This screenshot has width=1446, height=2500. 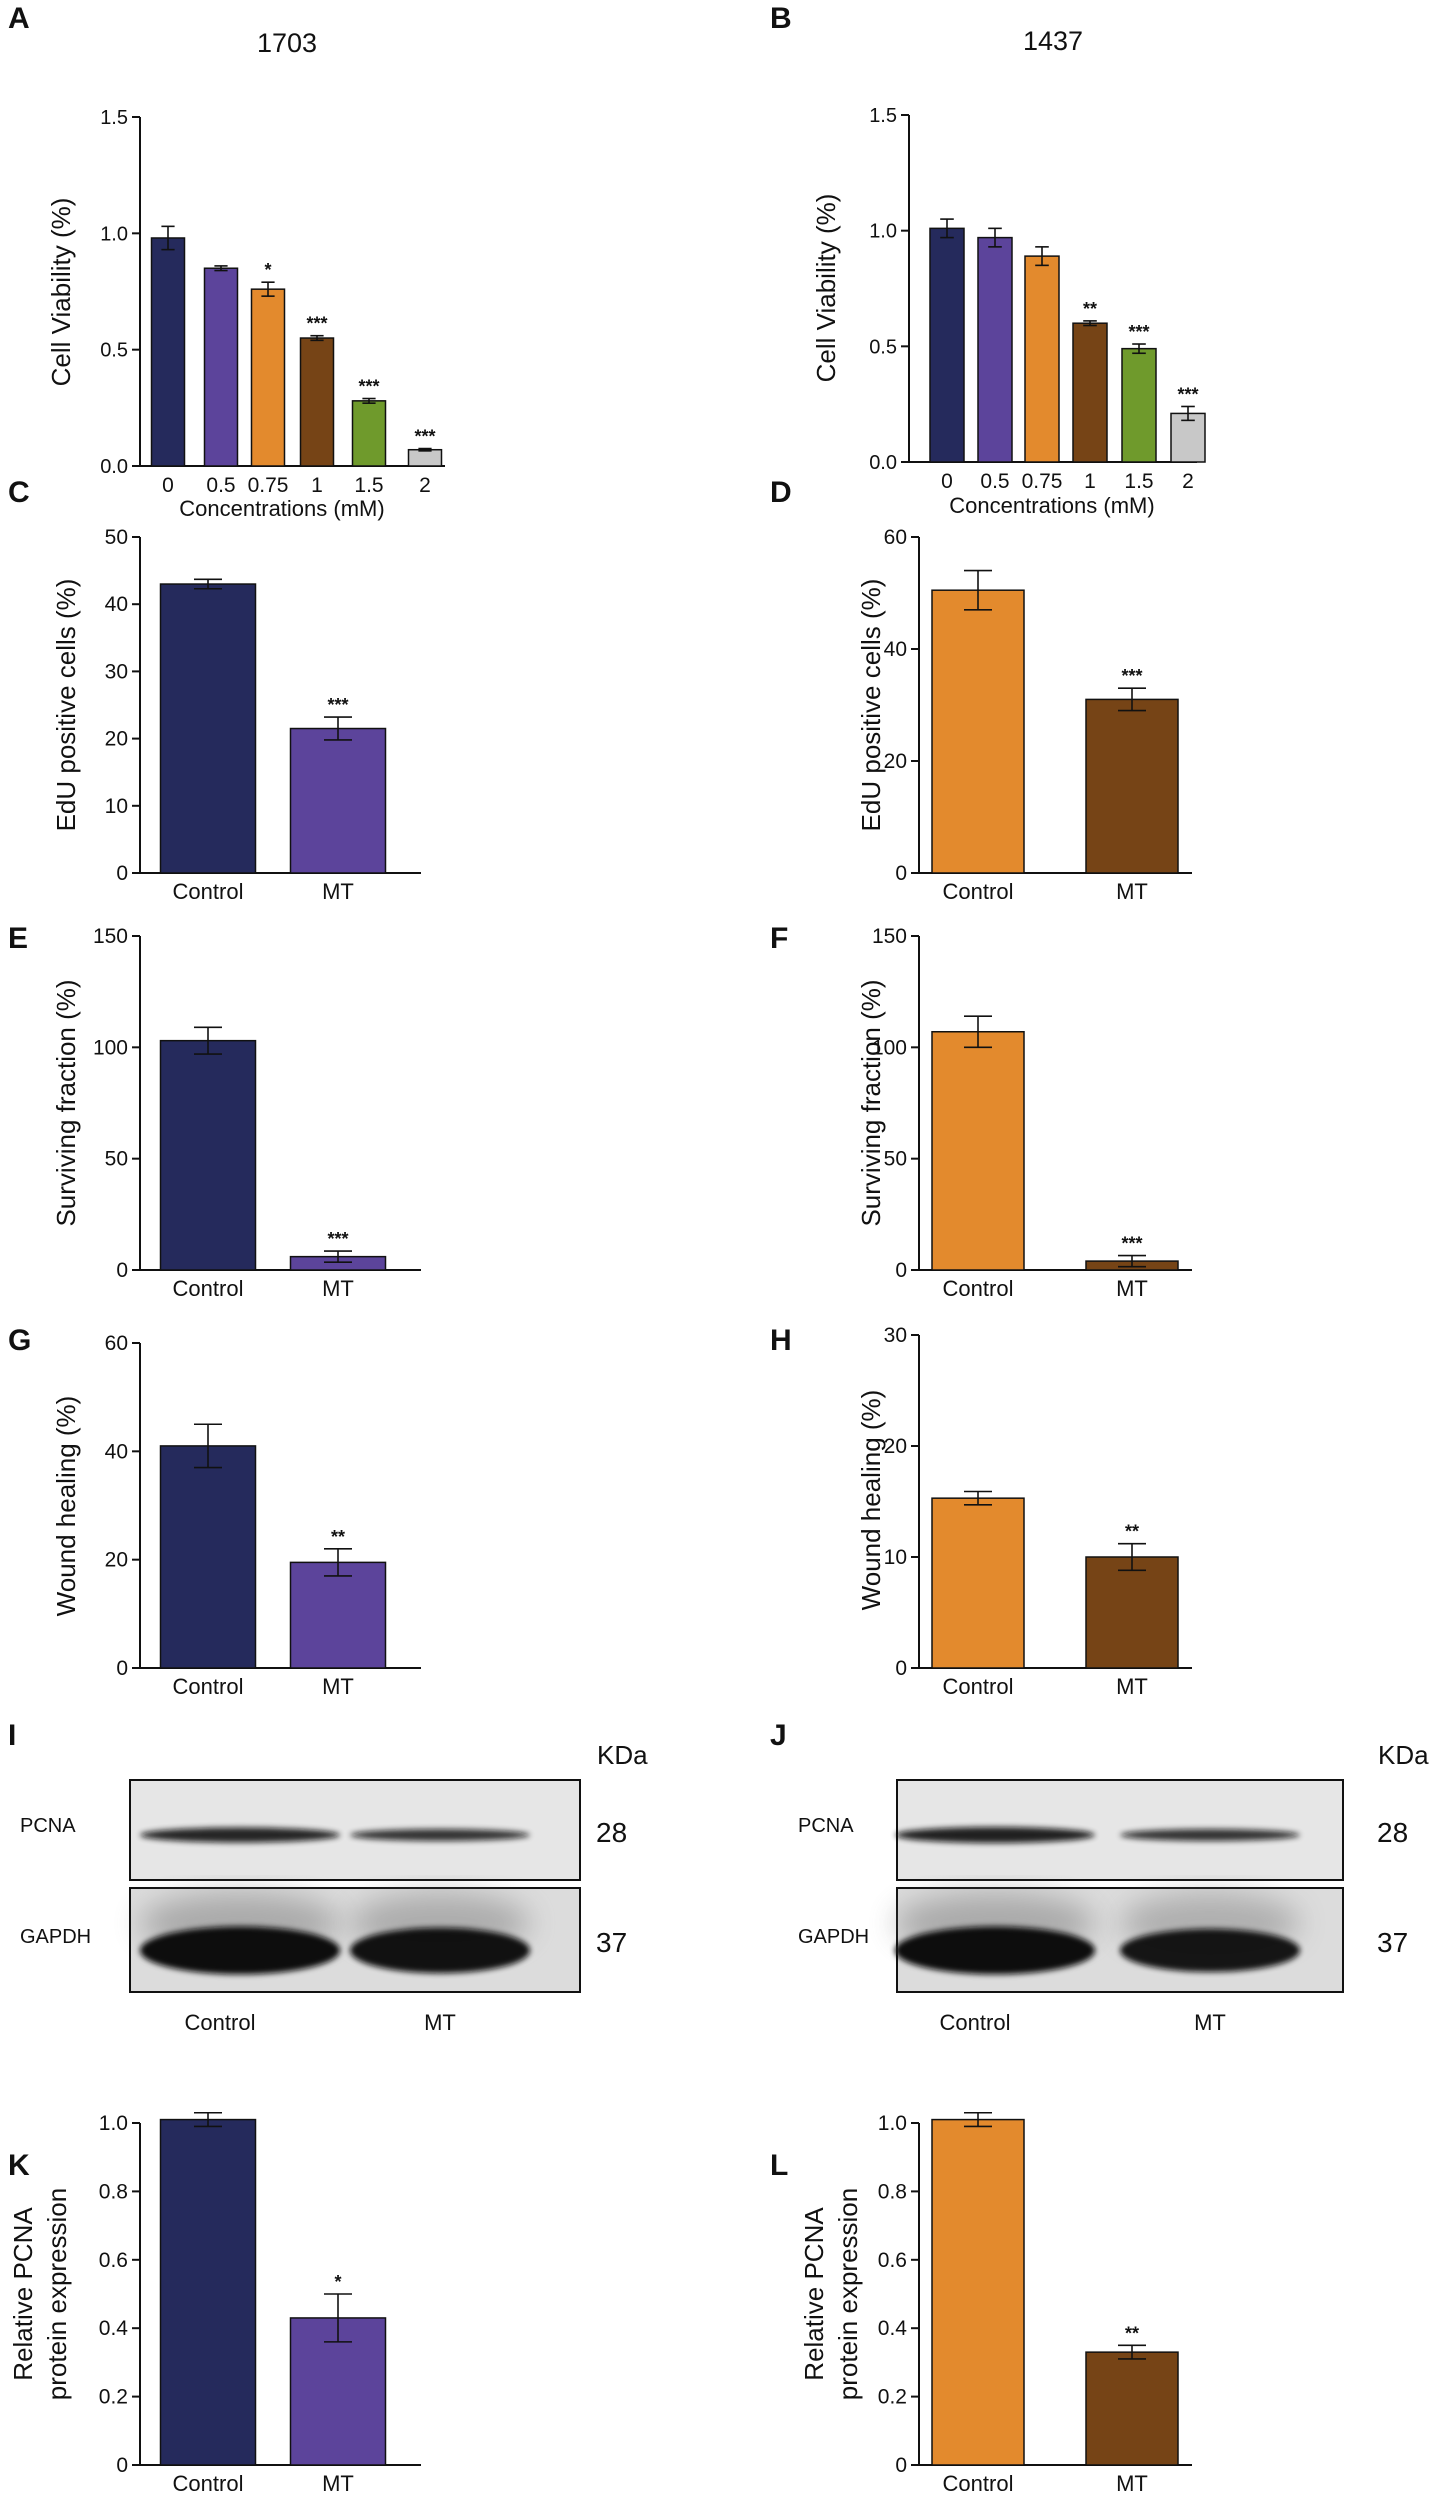 I want to click on panel-letter: J, so click(x=778, y=1735).